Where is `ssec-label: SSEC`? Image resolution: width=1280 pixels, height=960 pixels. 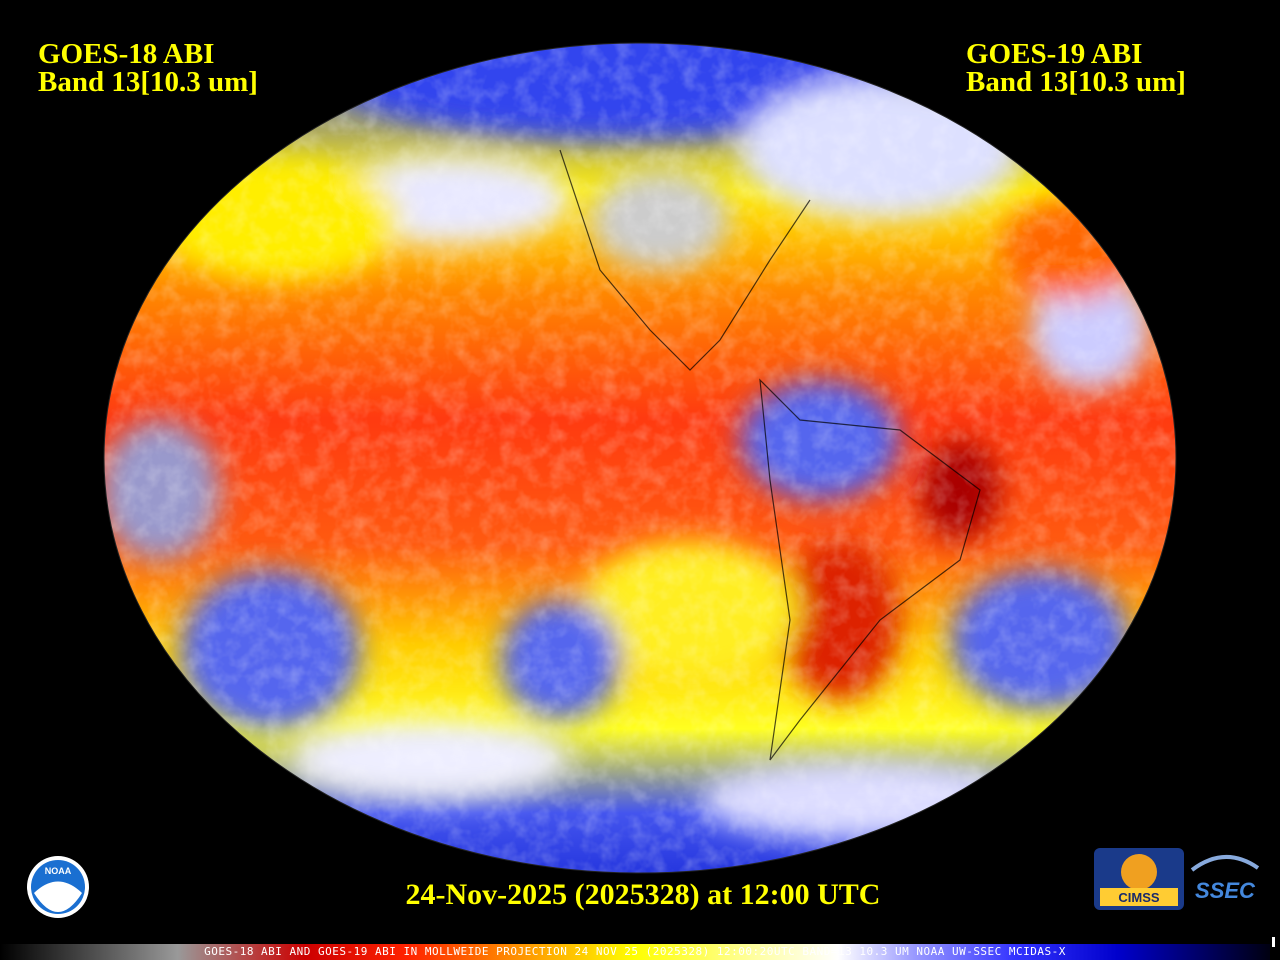
ssec-label: SSEC is located at coordinates (1225, 890).